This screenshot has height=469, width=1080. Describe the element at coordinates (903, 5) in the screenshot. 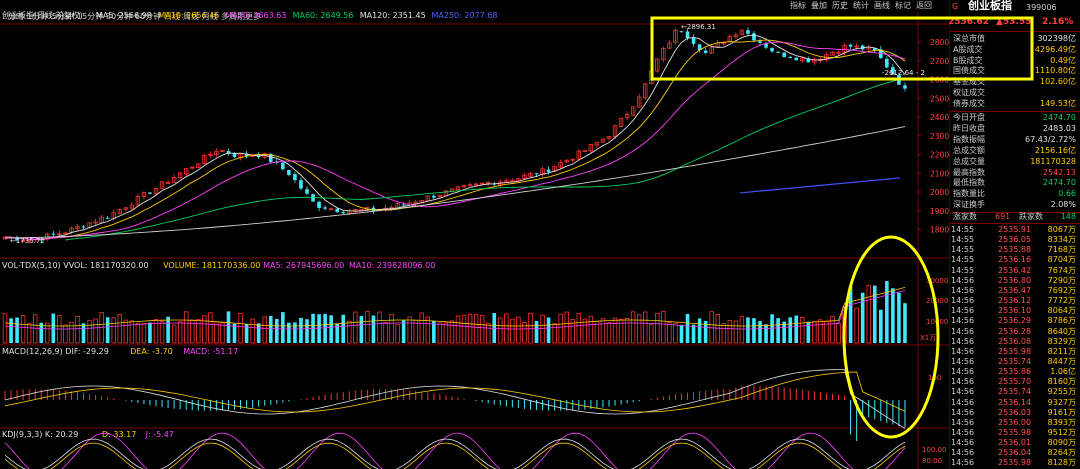

I see `menu-item-5: 标记` at that location.